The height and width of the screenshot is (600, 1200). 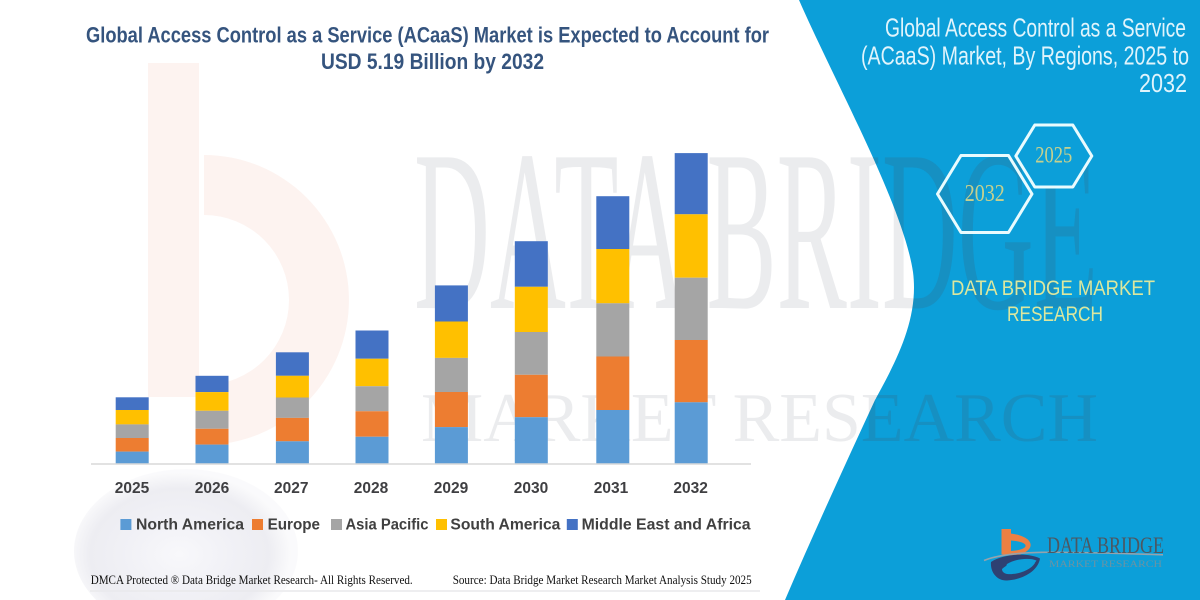 What do you see at coordinates (1035, 28) in the screenshot?
I see `svg-text:Global Access Control as a Ser: Global Access Control as a Service` at bounding box center [1035, 28].